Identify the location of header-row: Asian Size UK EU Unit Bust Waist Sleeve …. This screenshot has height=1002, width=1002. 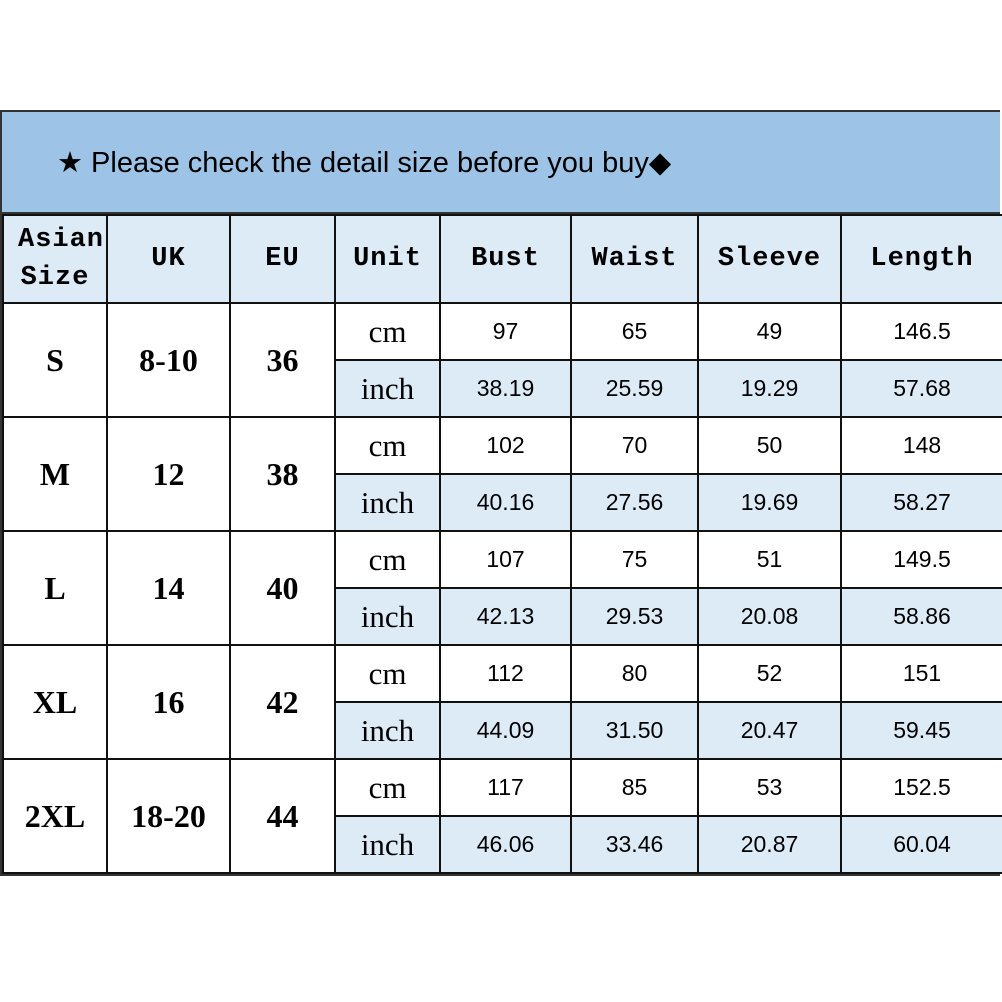
(502, 259).